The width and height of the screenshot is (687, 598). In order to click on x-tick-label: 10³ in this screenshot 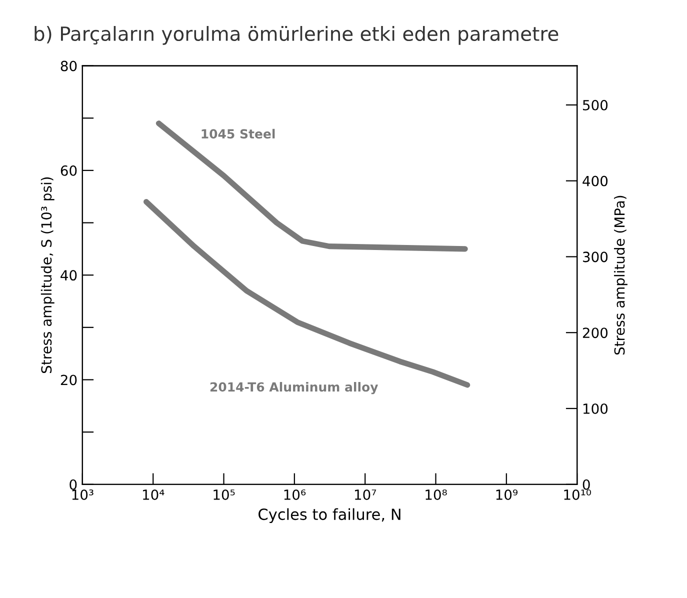, I will do `click(83, 494)`.